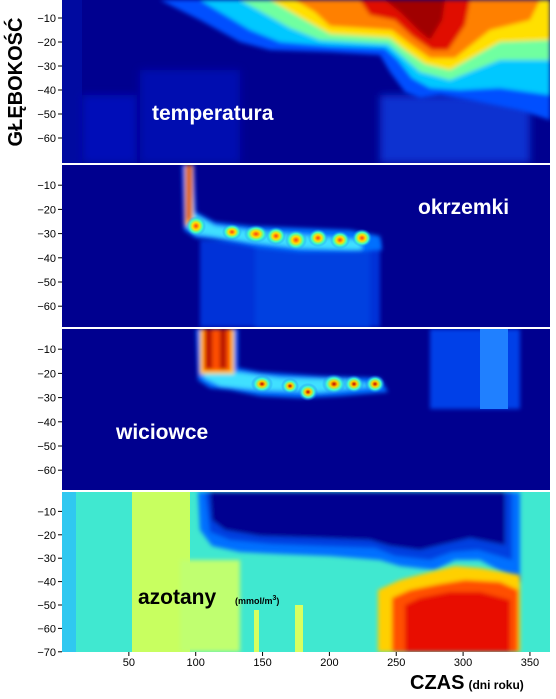 This screenshot has width=556, height=699. Describe the element at coordinates (359, 537) in the screenshot. I see `heatmap-nitrate-surface-depletion` at that location.